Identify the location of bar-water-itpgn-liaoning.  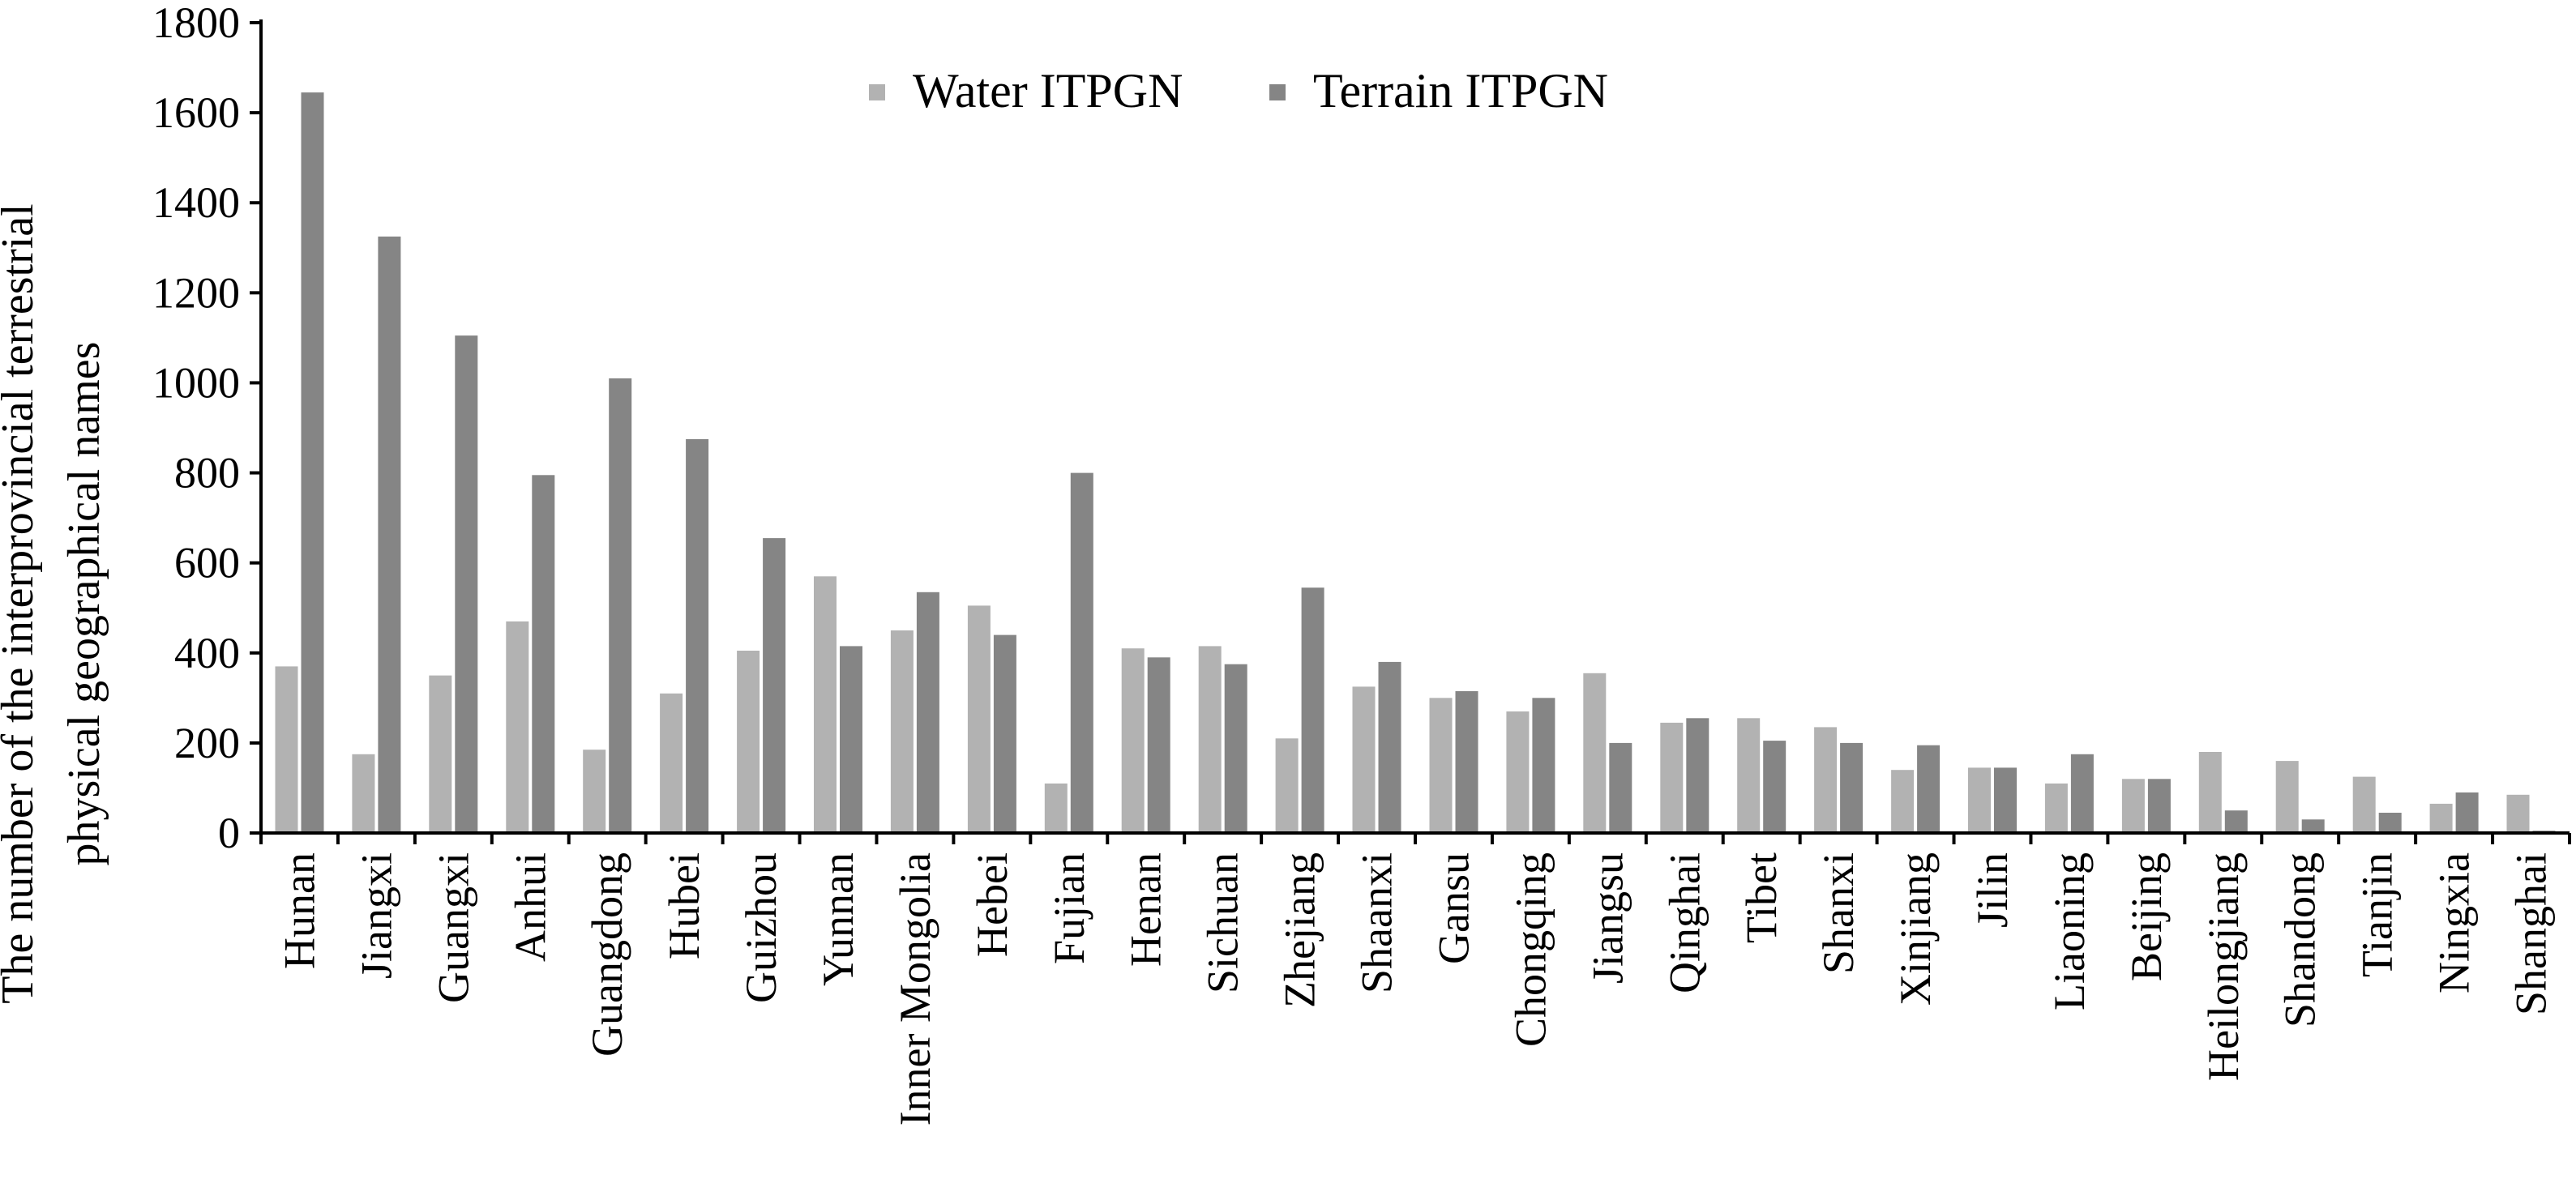
(2056, 808).